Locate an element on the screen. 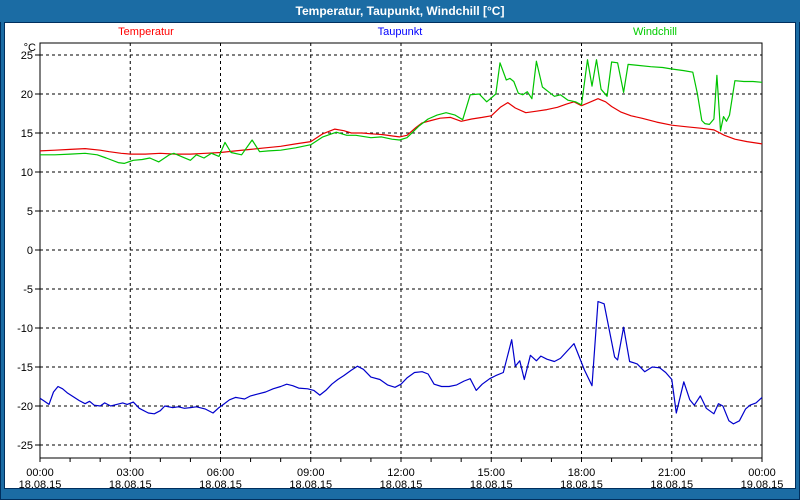 Image resolution: width=800 pixels, height=500 pixels. y-tick-label: 15 is located at coordinates (27, 134).